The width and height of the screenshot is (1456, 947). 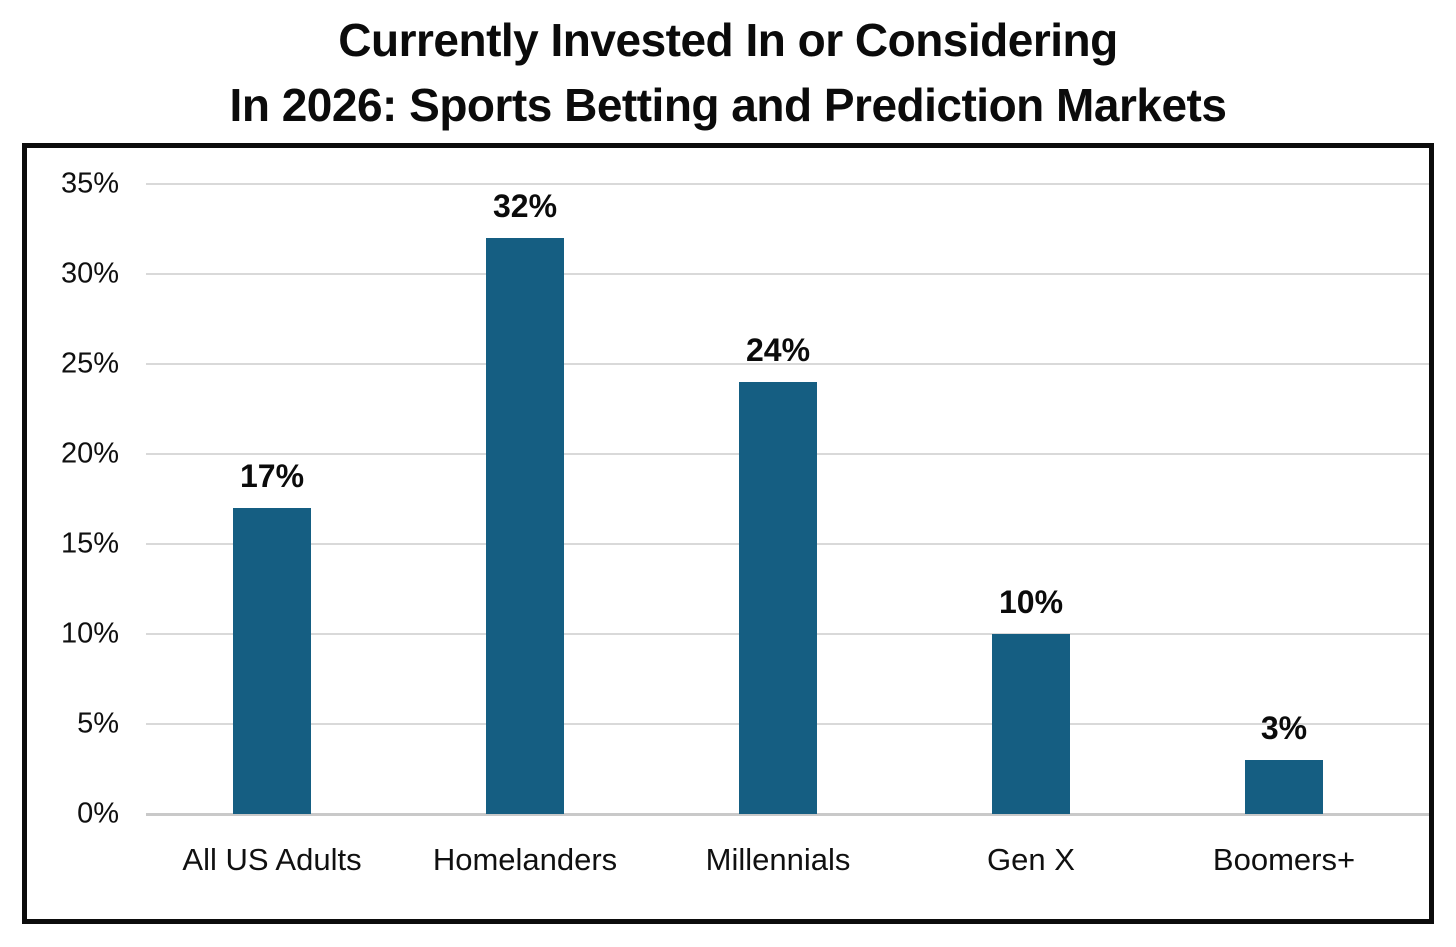 I want to click on y-tick-label: 20%, so click(x=89, y=453).